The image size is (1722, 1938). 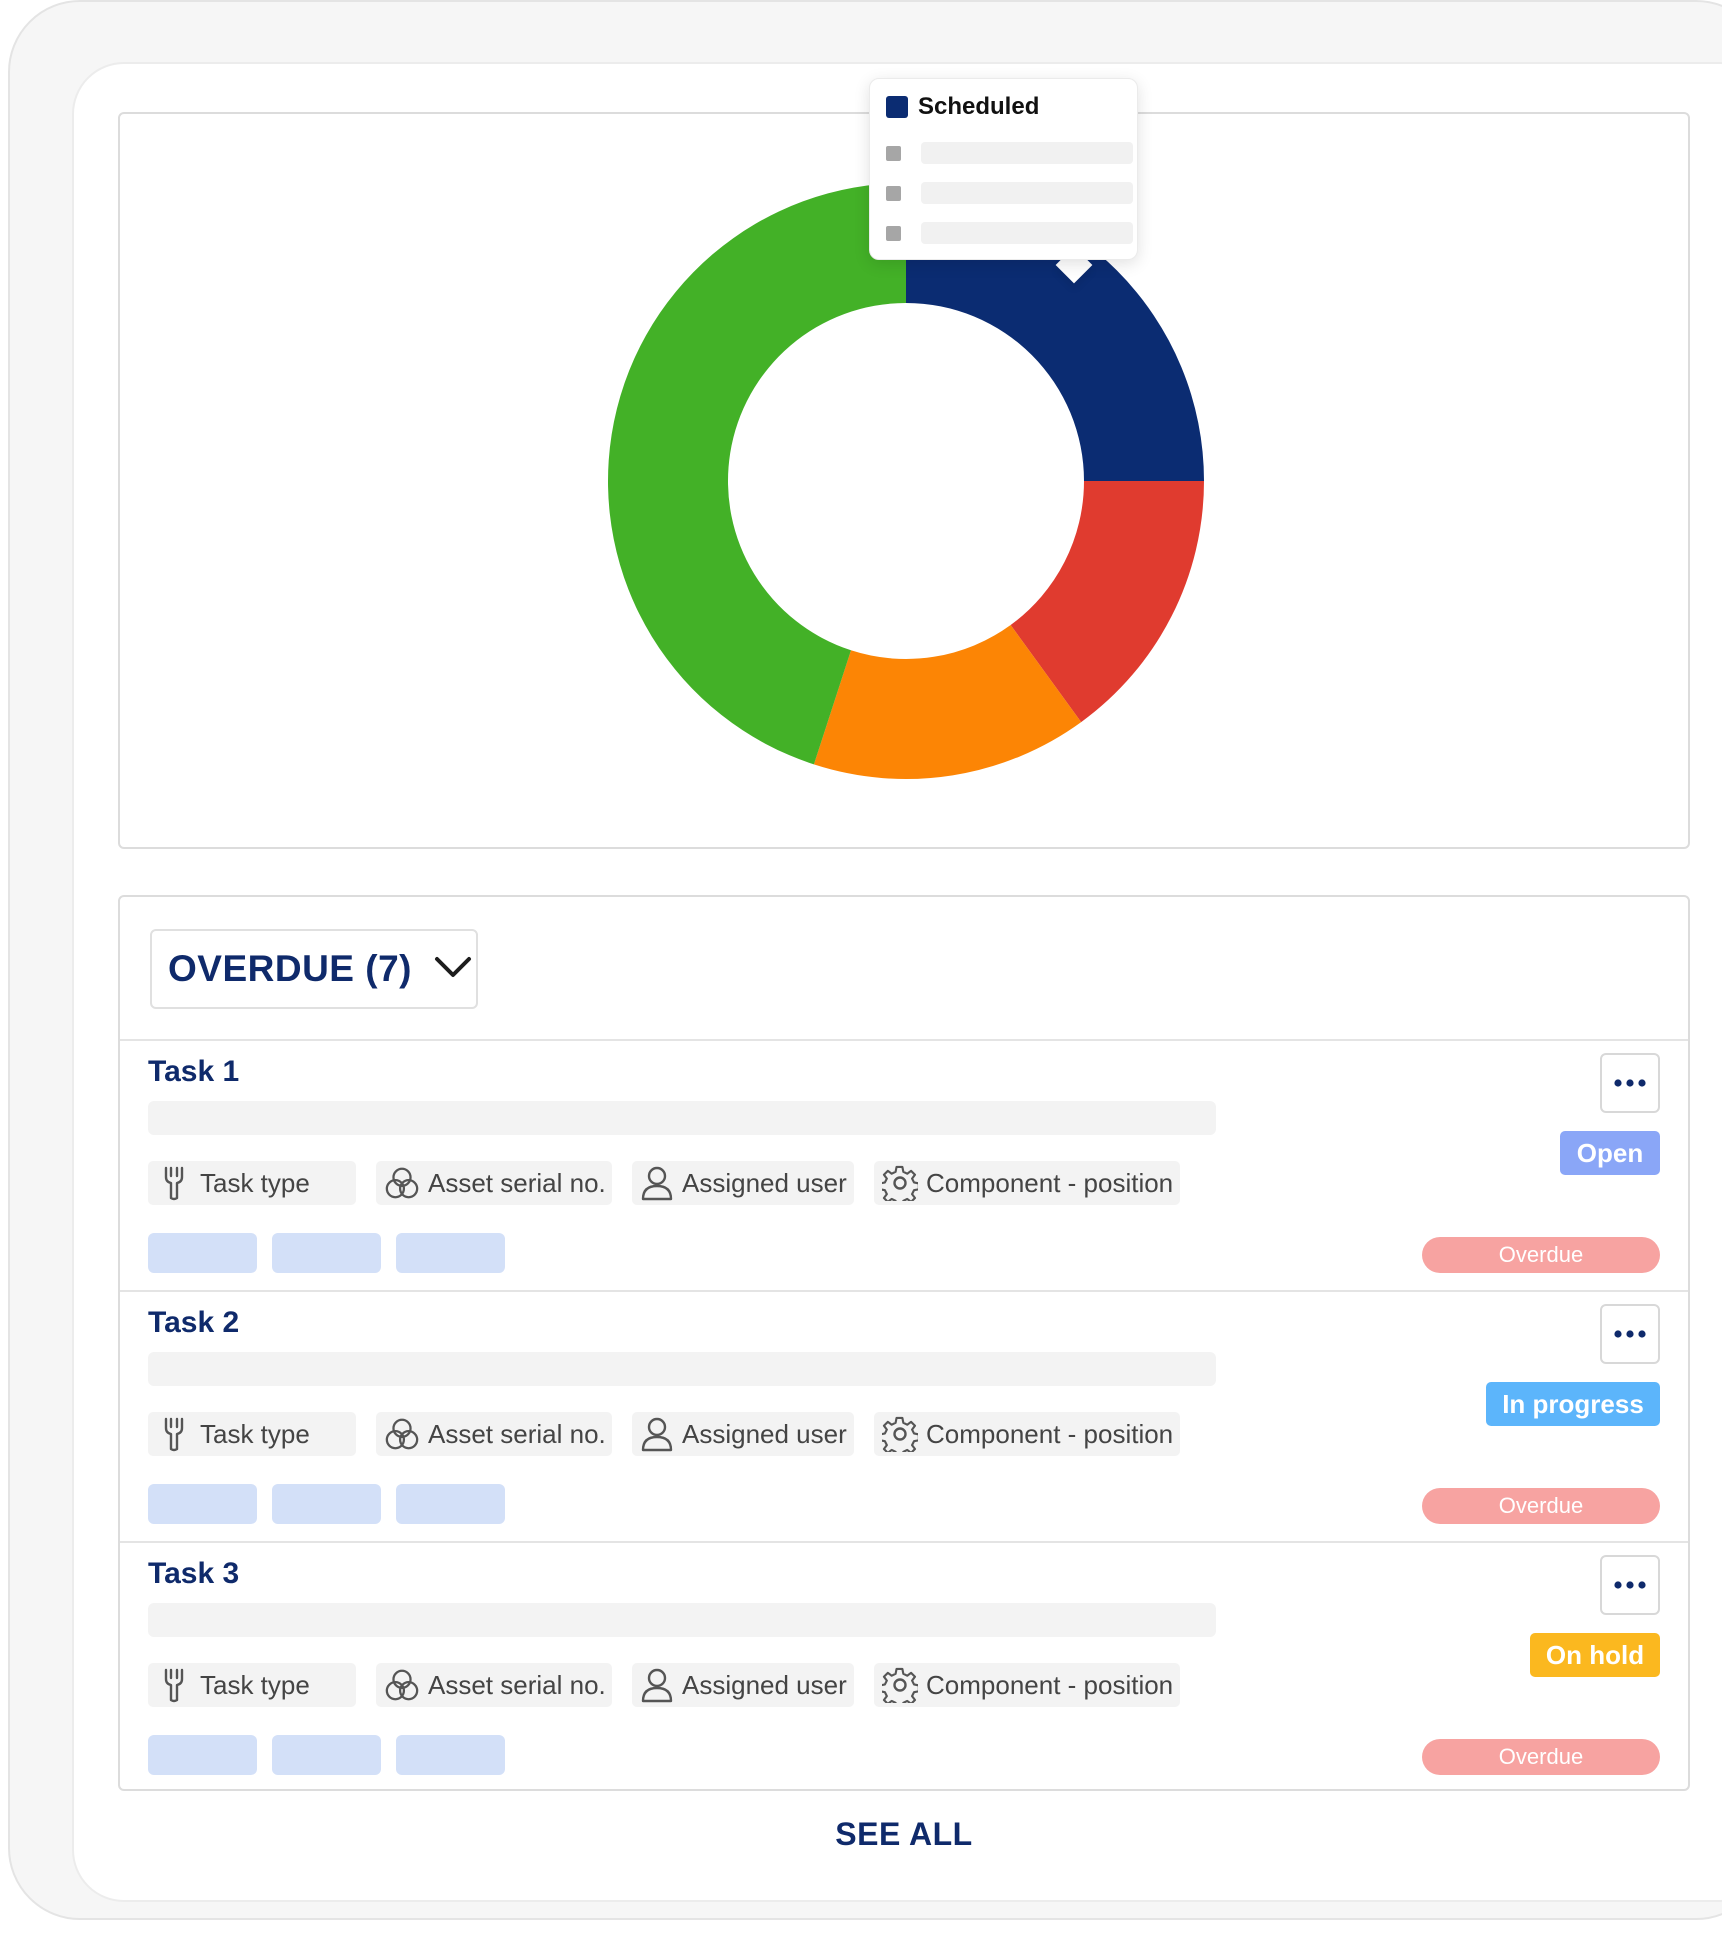 I want to click on tooltip-swatch, so click(x=897, y=107).